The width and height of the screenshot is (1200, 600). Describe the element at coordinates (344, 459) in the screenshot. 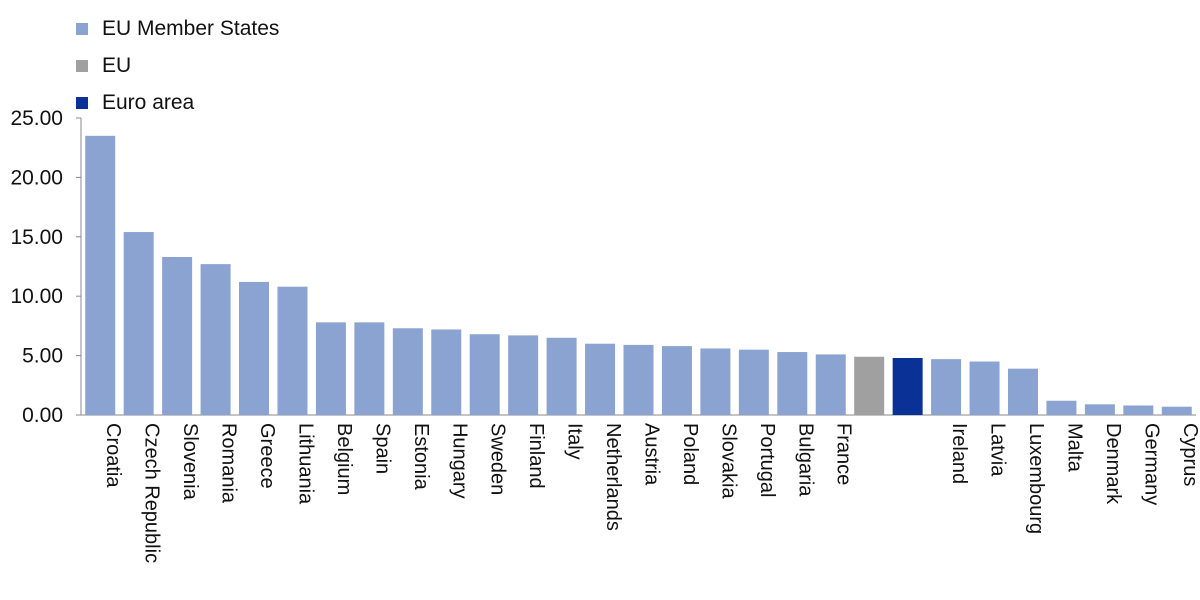

I see `x-tick-label: Belgium` at that location.